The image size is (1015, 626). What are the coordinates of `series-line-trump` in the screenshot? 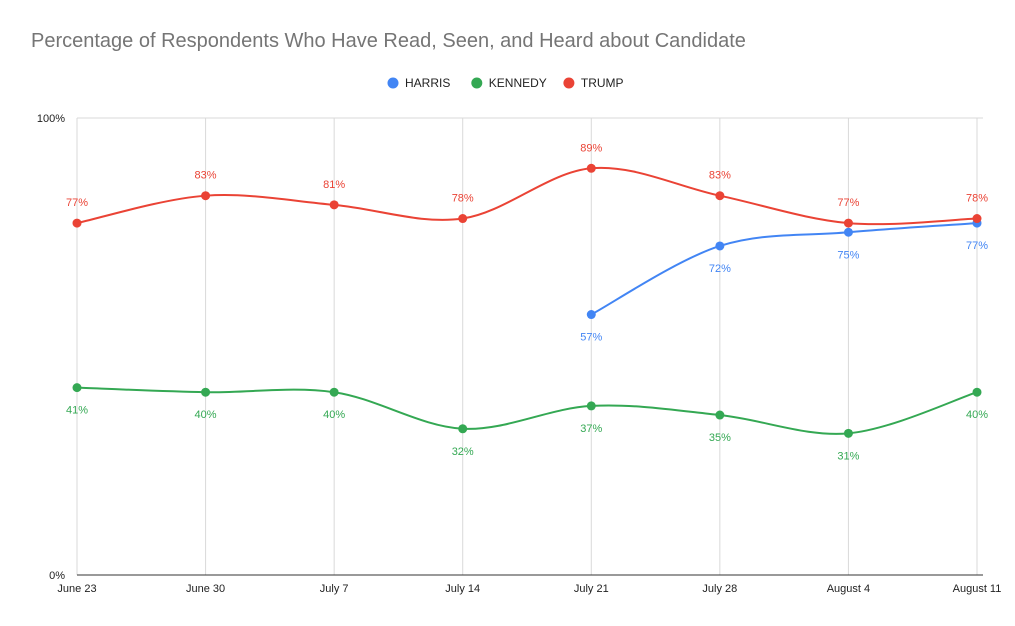 It's located at (527, 196).